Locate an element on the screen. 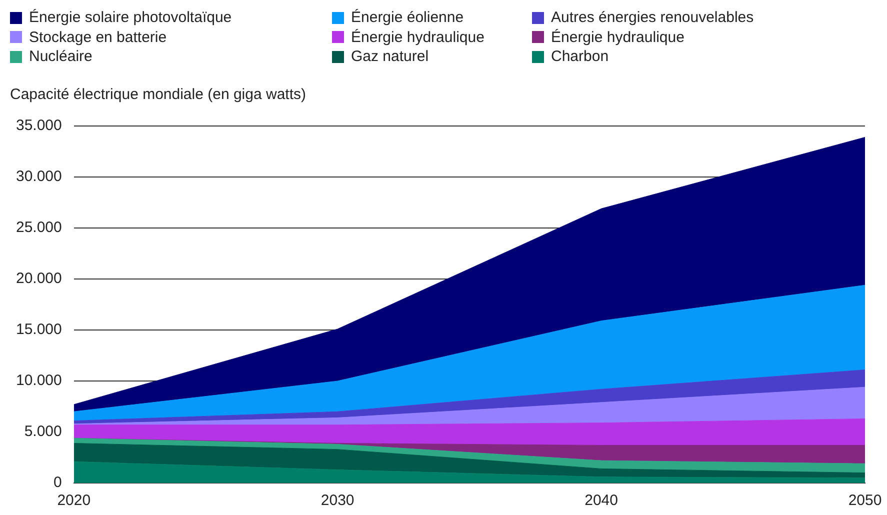 The width and height of the screenshot is (887, 515). y-tick-label: 20.000 is located at coordinates (39, 279).